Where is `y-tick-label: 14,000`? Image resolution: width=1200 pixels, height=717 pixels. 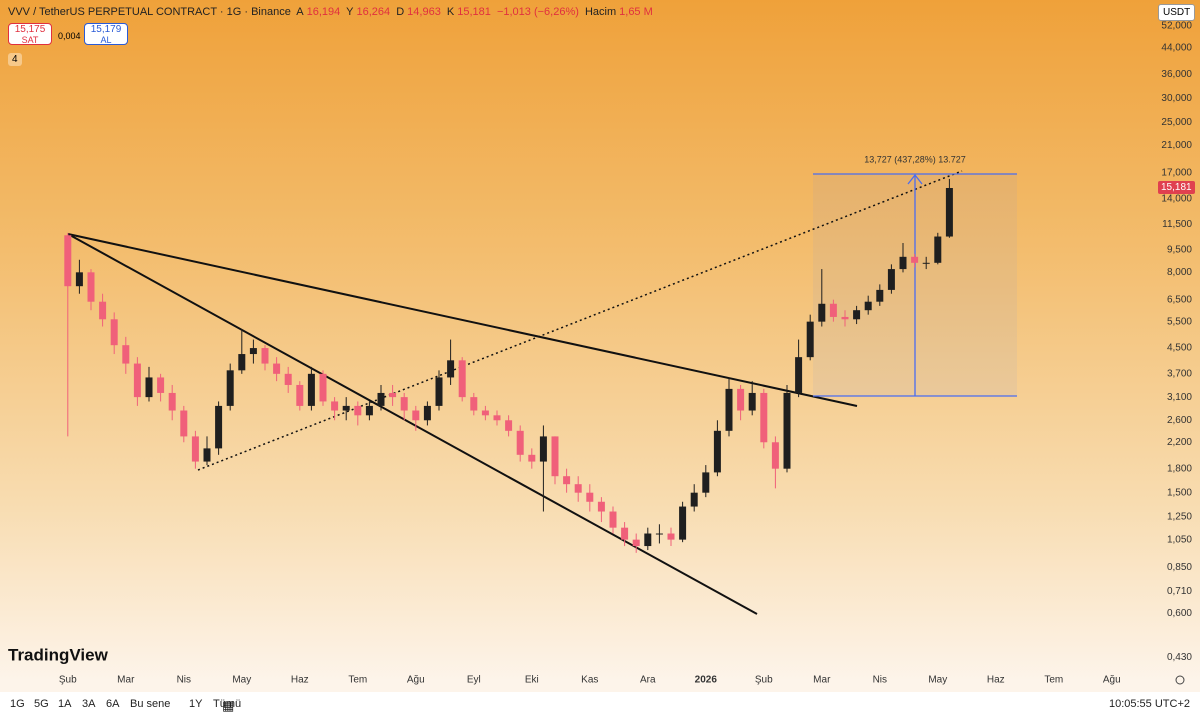
y-tick-label: 14,000 is located at coordinates (1176, 198).